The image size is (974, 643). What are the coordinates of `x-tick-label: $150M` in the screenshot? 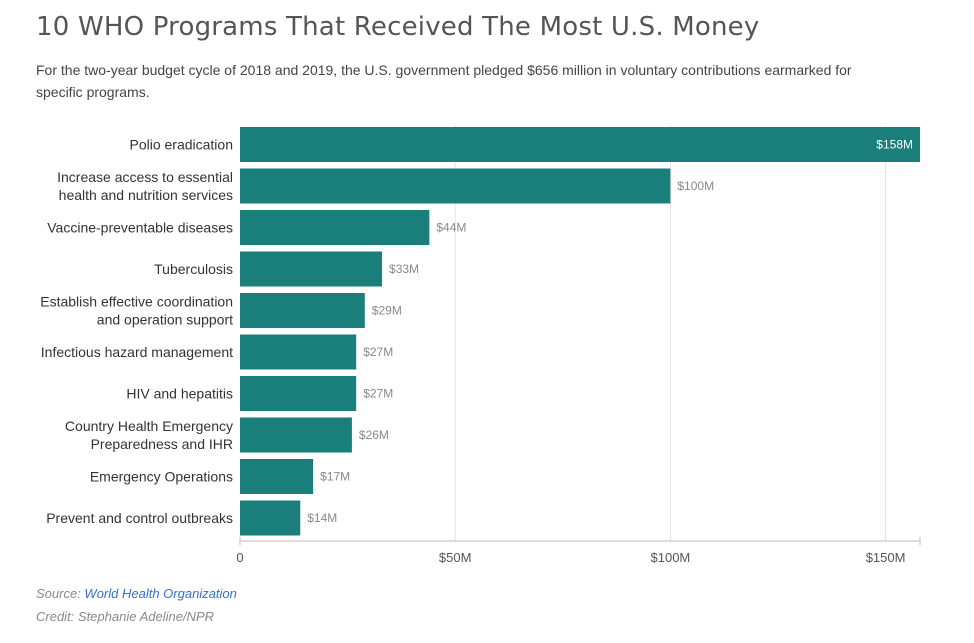 It's located at (886, 557).